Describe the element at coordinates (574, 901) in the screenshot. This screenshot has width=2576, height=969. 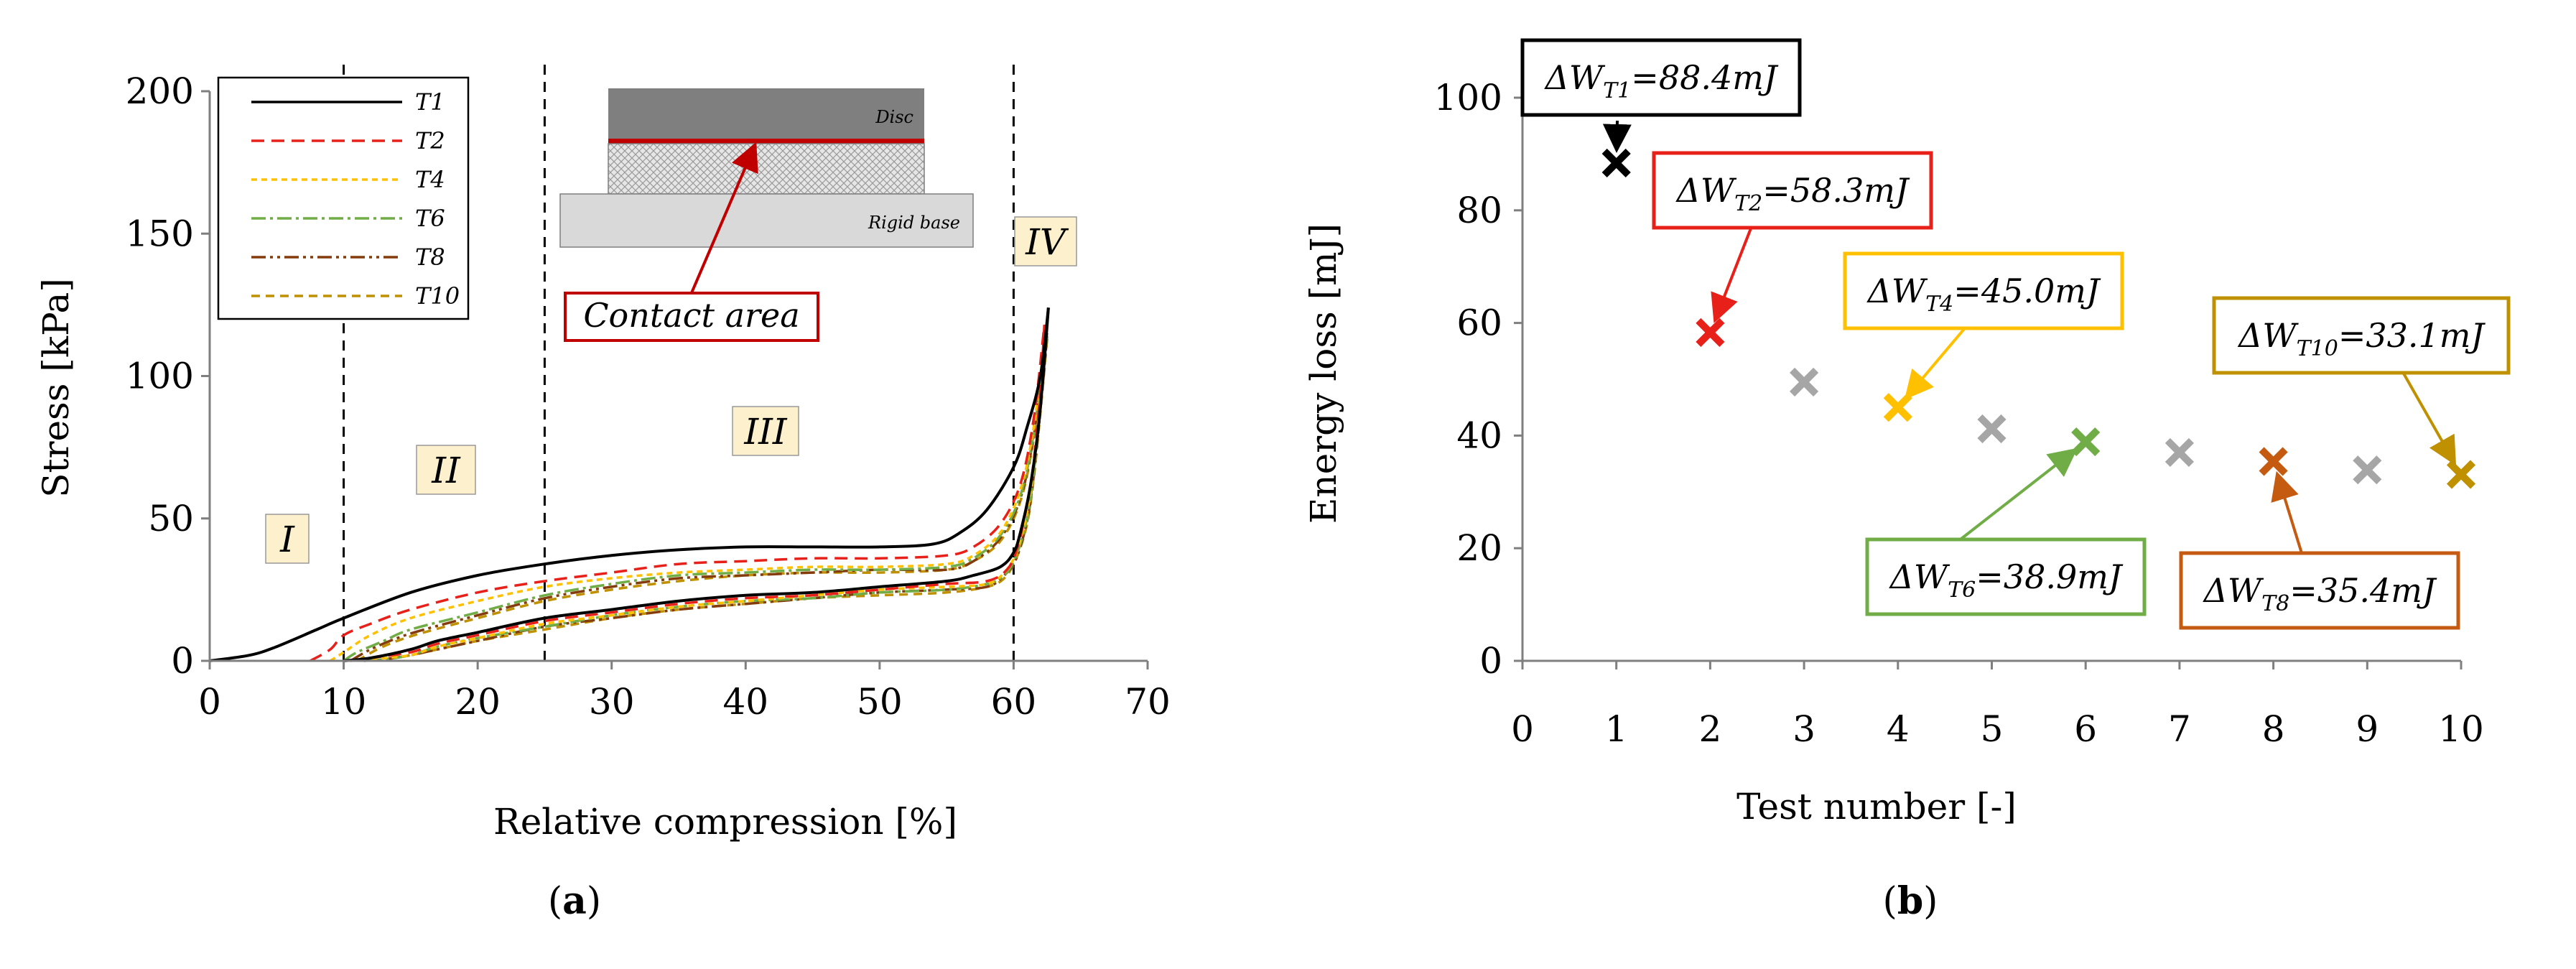
I see `panel-label-a: (a)` at that location.